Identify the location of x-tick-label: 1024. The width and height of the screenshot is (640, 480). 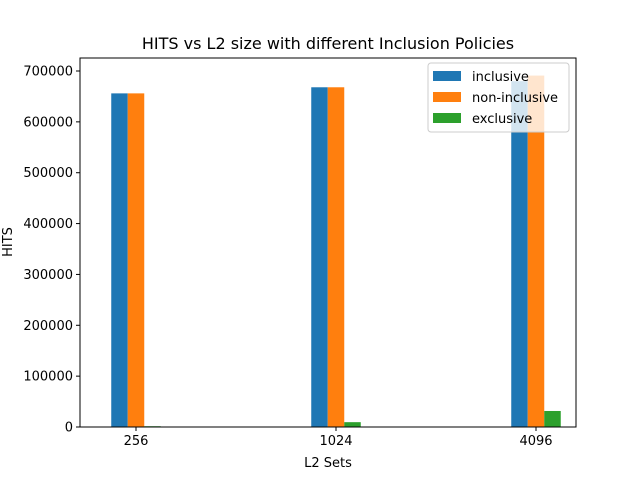
(335, 441).